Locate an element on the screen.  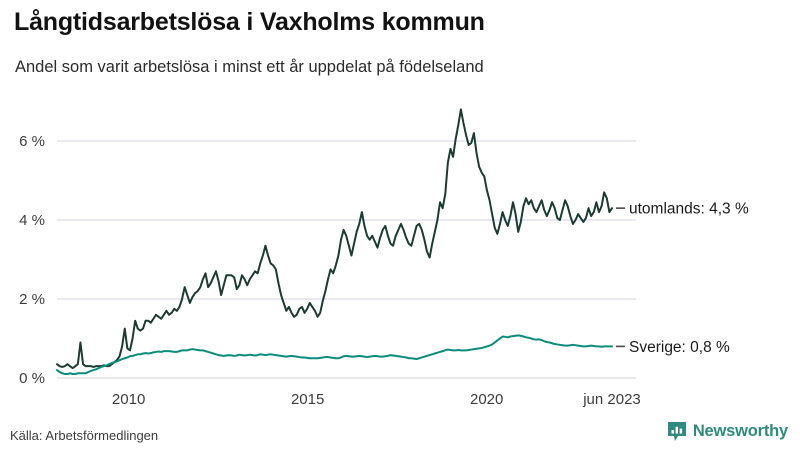
bar-chart-bubble-icon is located at coordinates (677, 431).